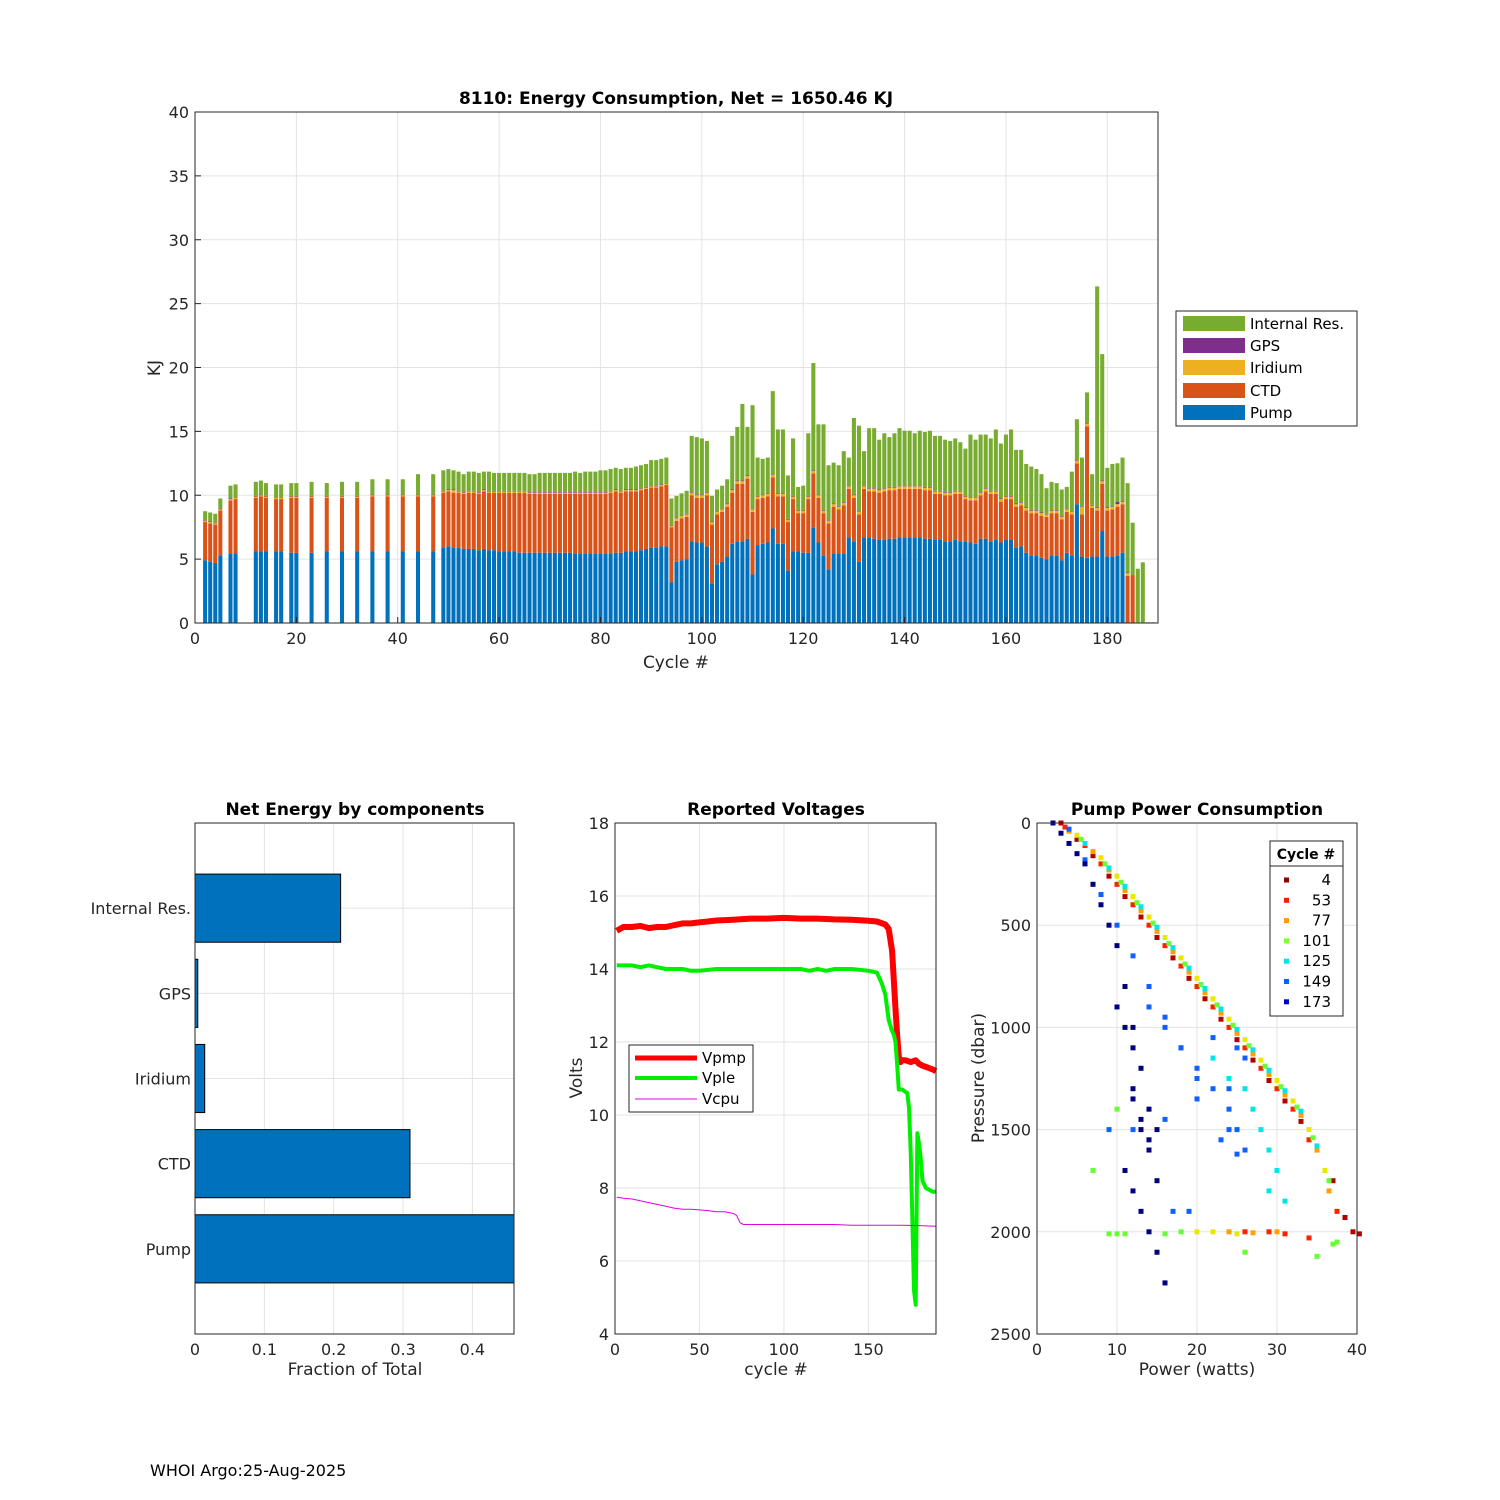 This screenshot has width=1500, height=1500. What do you see at coordinates (179, 495) in the screenshot?
I see `energy-ytick-label: 10` at bounding box center [179, 495].